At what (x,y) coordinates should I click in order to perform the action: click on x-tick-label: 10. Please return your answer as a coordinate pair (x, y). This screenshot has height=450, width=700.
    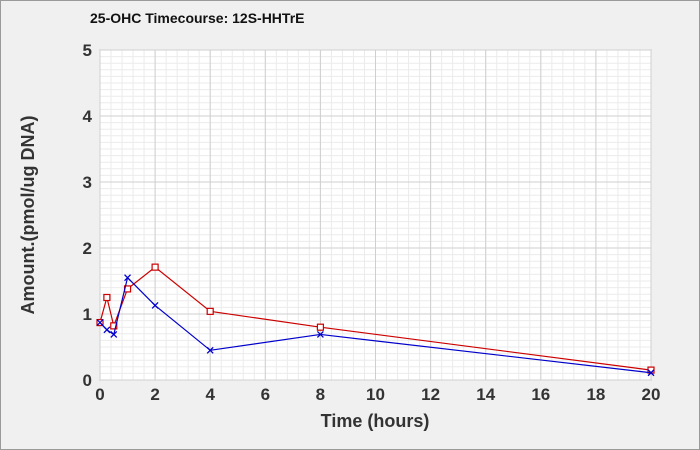
    Looking at the image, I should click on (375, 394).